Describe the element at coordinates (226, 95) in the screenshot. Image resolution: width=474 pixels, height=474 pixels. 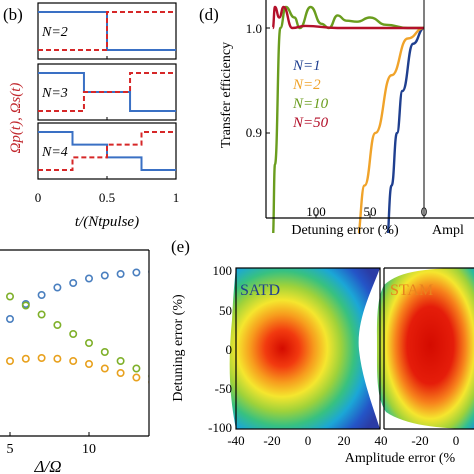
I see `panel-d-ylabel: Transfer efficiency` at that location.